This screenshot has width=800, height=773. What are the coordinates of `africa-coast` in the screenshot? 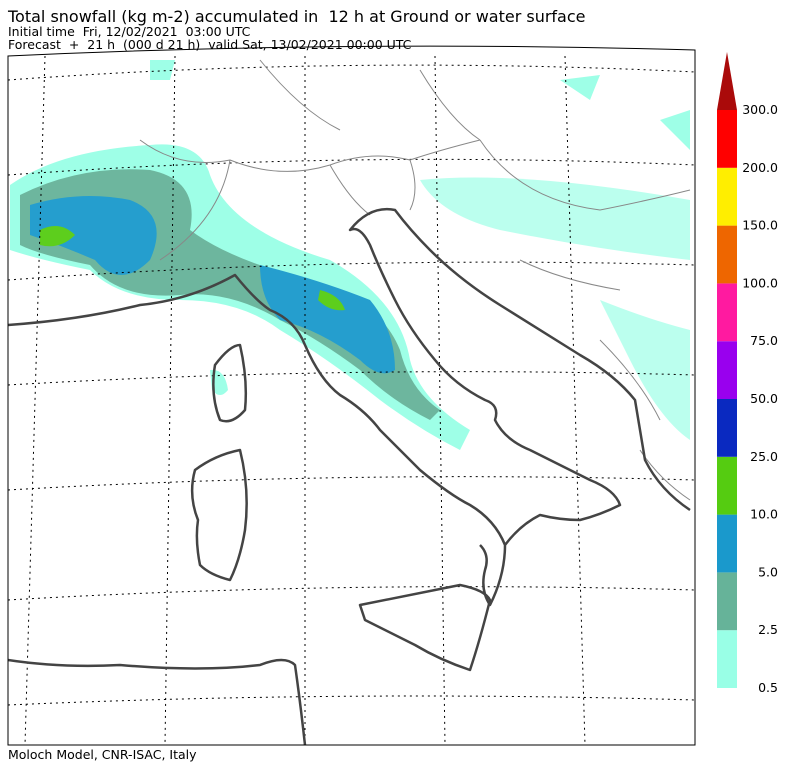 It's located at (157, 701).